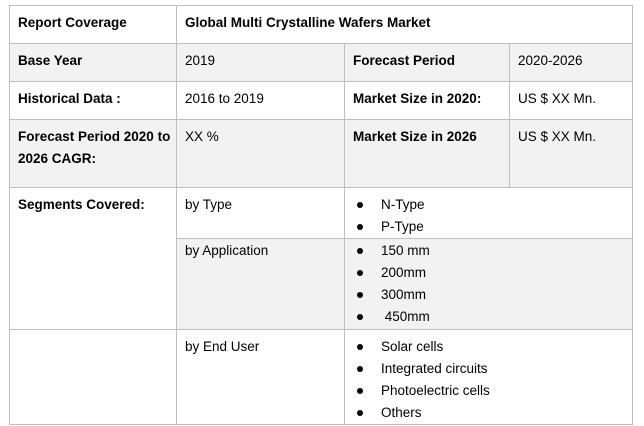 This screenshot has height=426, width=644. What do you see at coordinates (260, 153) in the screenshot?
I see `cagr-value: XX %` at bounding box center [260, 153].